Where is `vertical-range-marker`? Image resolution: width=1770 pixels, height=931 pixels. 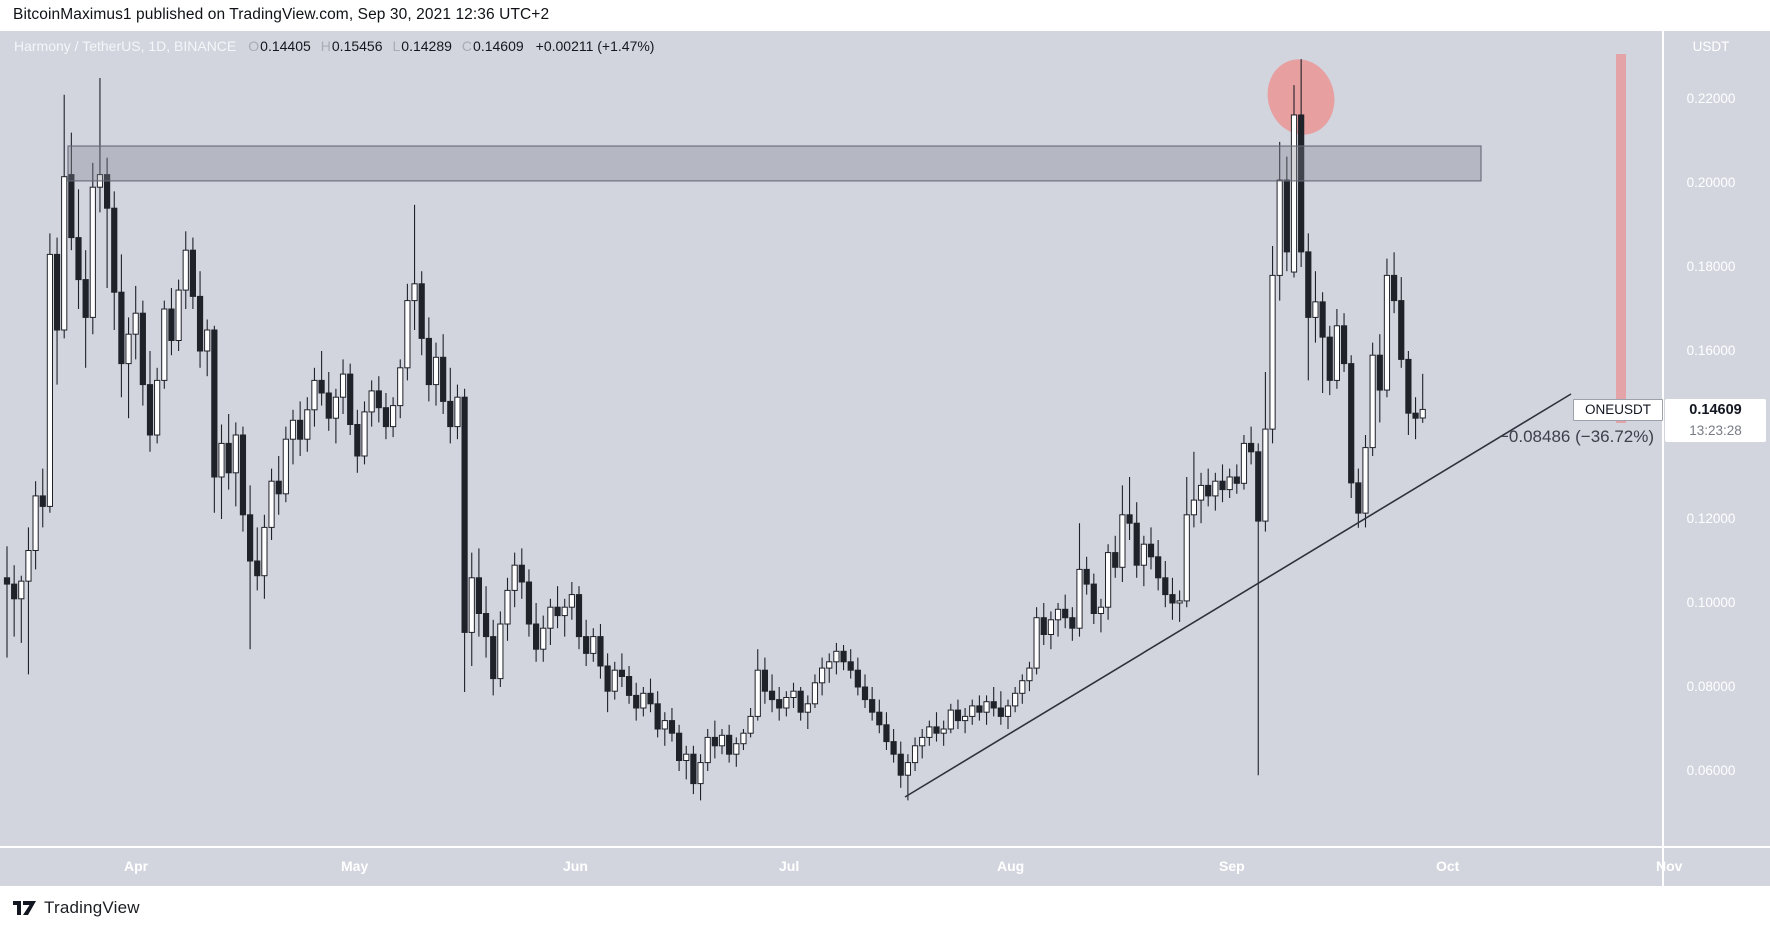
vertical-range-marker is located at coordinates (1621, 238).